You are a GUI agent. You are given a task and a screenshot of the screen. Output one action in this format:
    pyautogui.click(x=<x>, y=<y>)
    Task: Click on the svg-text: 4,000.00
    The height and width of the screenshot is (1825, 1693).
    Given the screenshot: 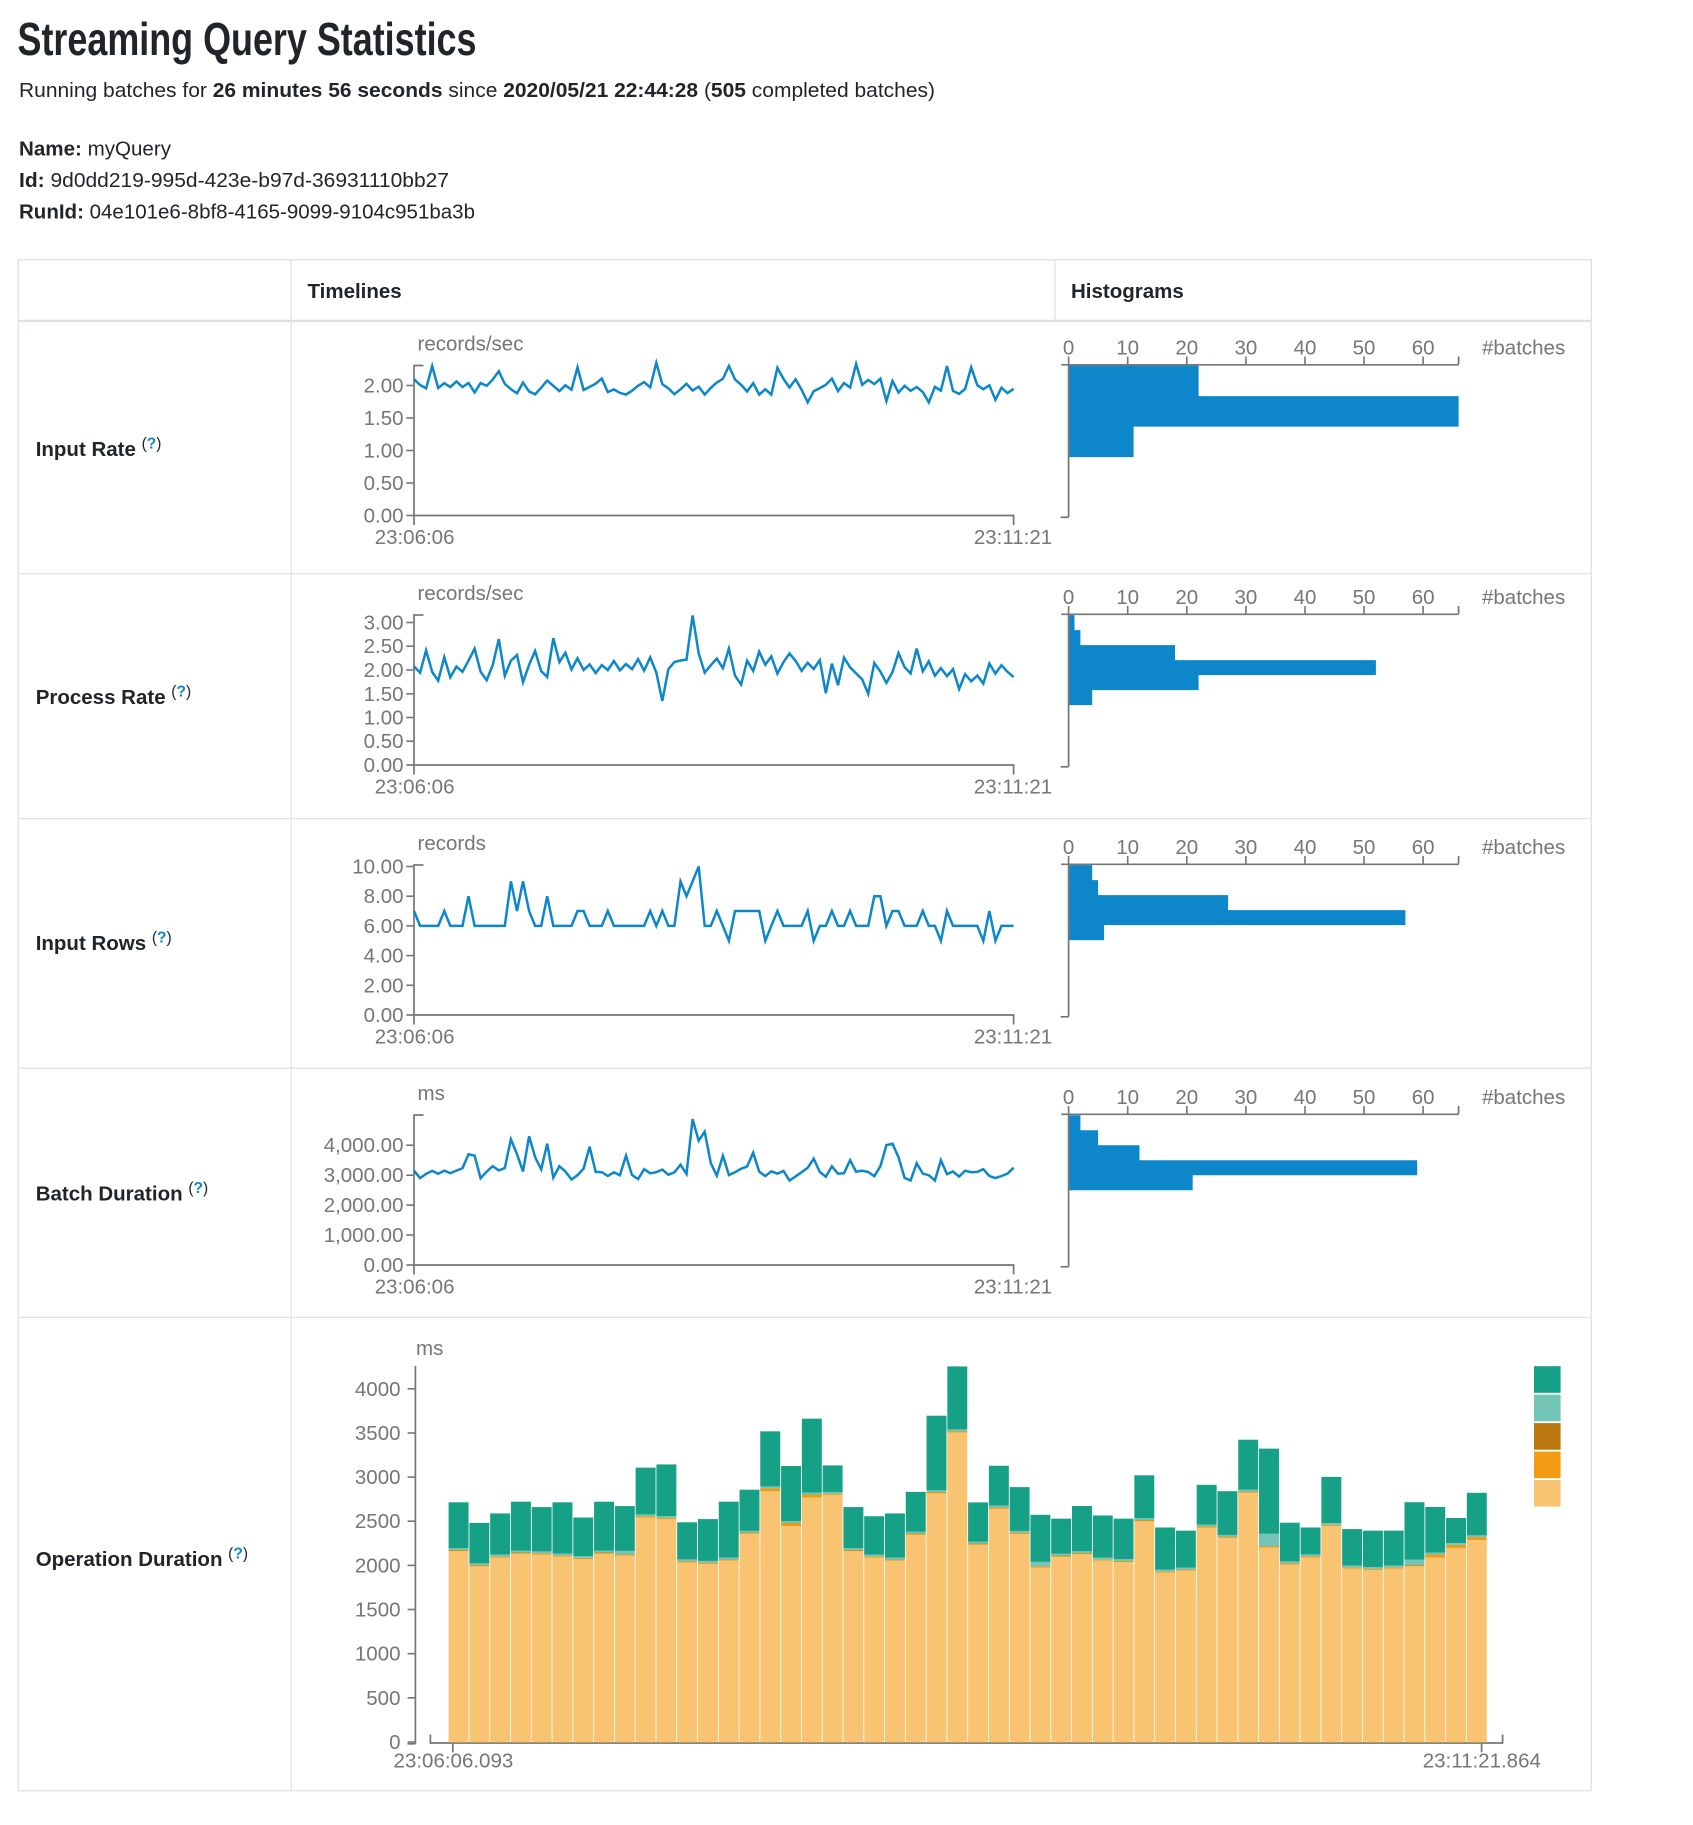 What is the action you would take?
    pyautogui.click(x=364, y=1145)
    